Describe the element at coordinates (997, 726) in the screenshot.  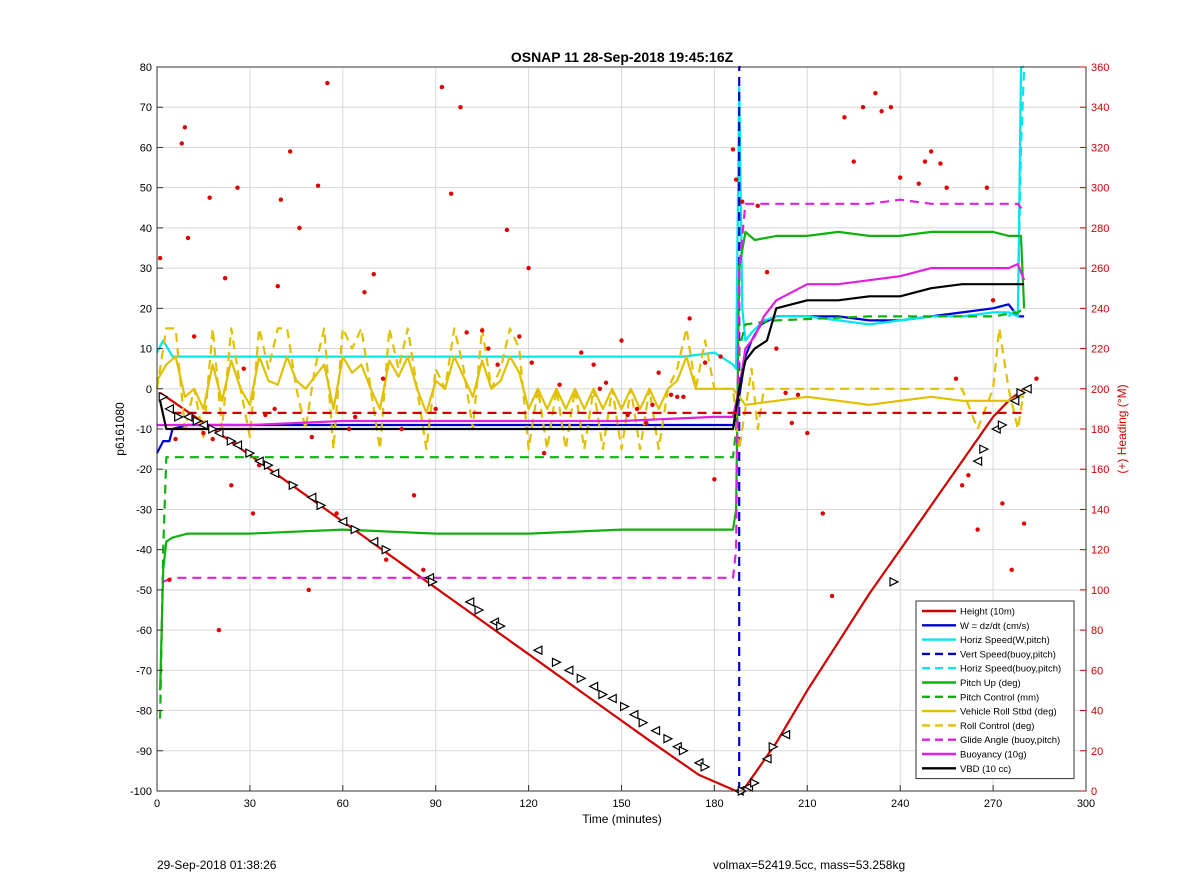
I see `legend-label: Roll Control (deg)` at that location.